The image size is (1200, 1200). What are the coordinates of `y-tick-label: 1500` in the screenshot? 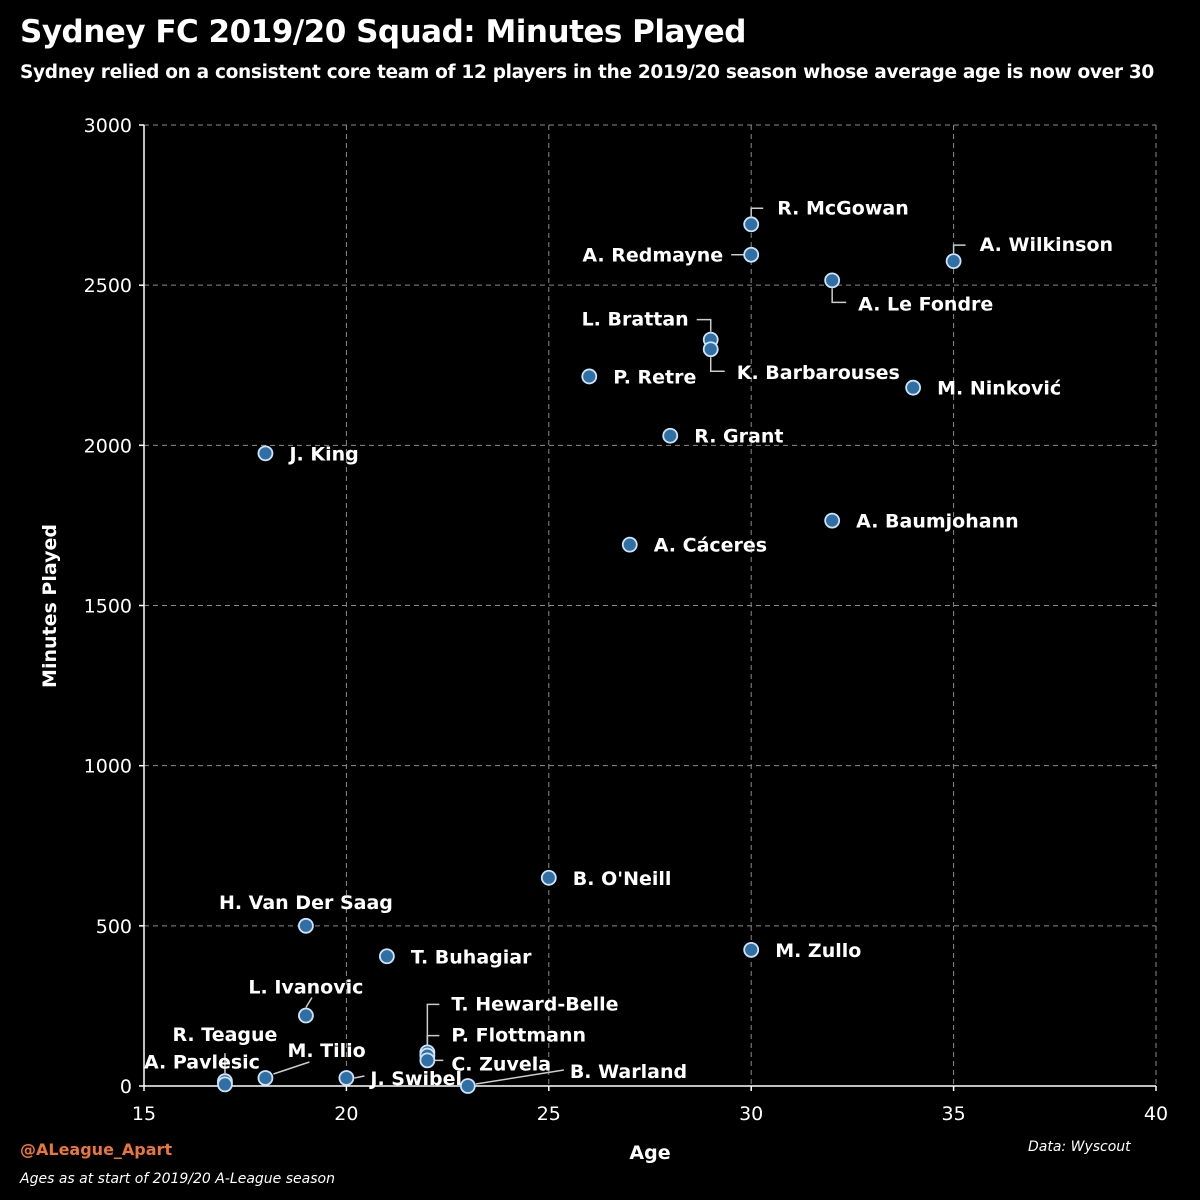 It's located at (108, 607).